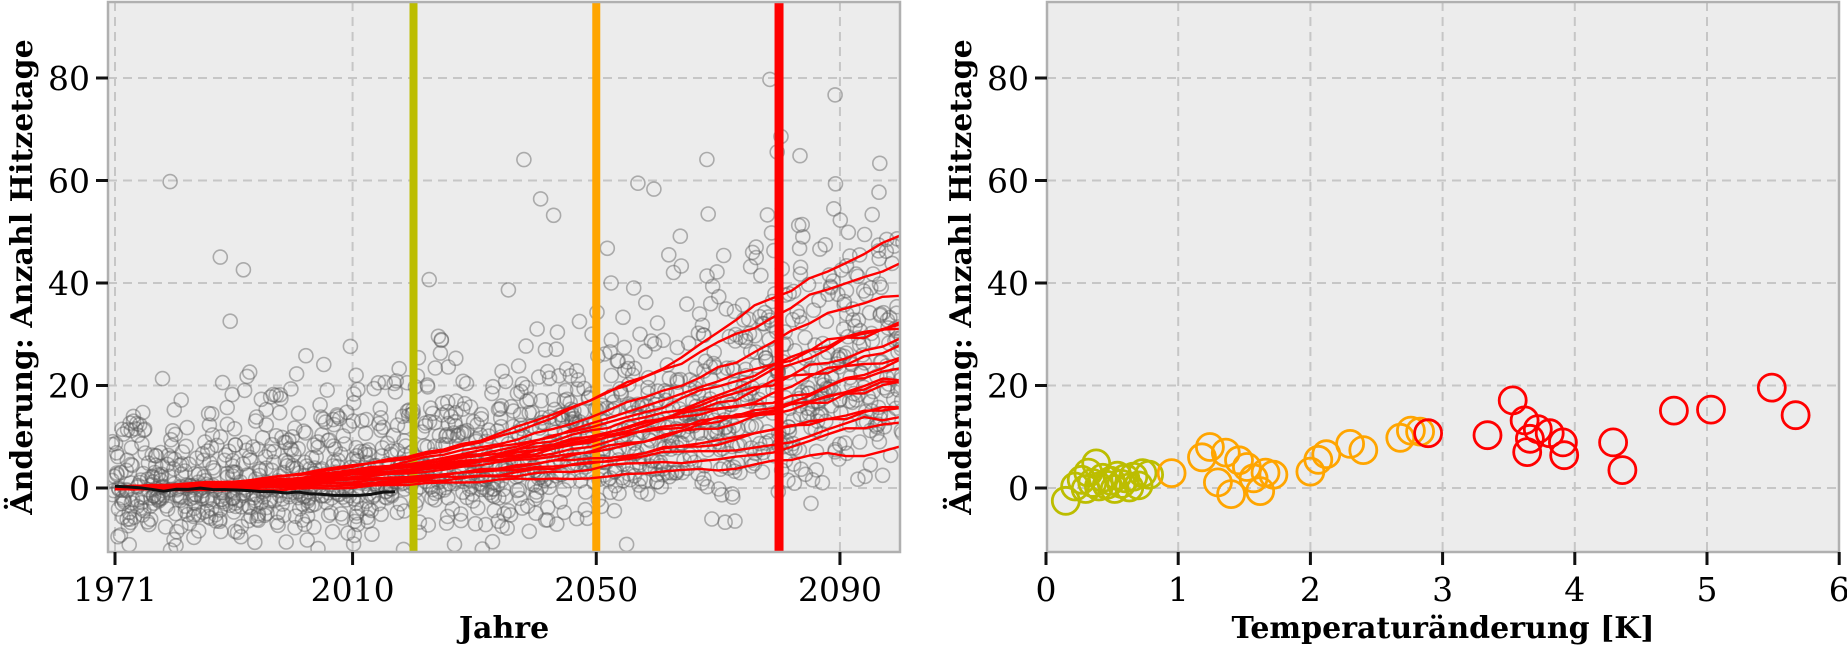  What do you see at coordinates (1310, 589) in the screenshot?
I see `x-tick-label: 2` at bounding box center [1310, 589].